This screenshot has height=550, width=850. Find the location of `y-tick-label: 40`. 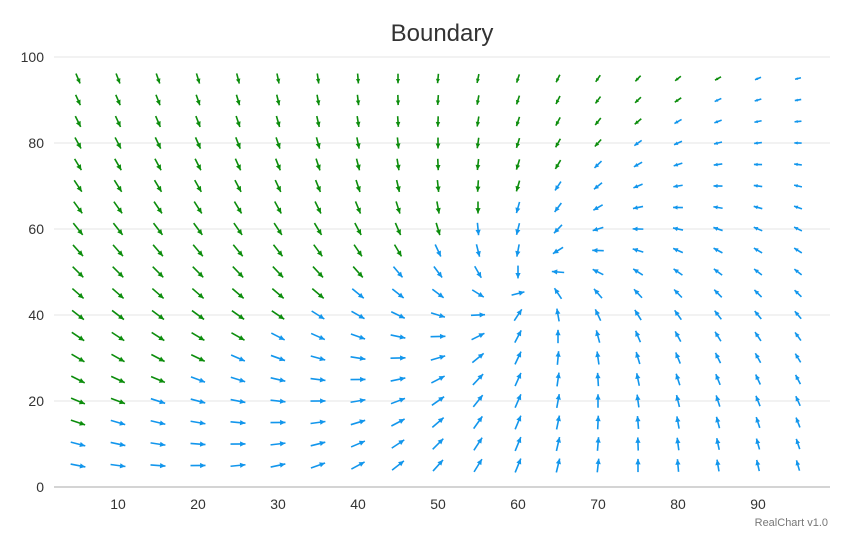

y-tick-label: 40 is located at coordinates (36, 315).